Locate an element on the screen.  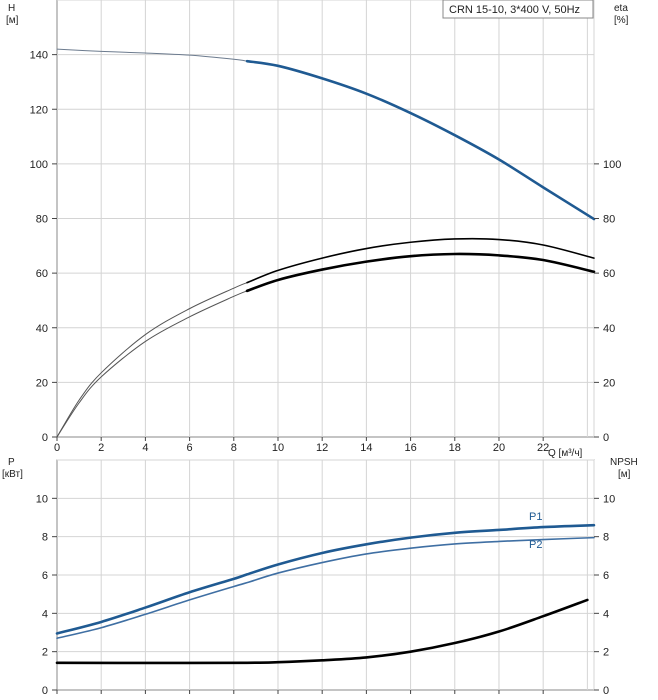
upper-left-tick-label: 0 is located at coordinates (45, 438).